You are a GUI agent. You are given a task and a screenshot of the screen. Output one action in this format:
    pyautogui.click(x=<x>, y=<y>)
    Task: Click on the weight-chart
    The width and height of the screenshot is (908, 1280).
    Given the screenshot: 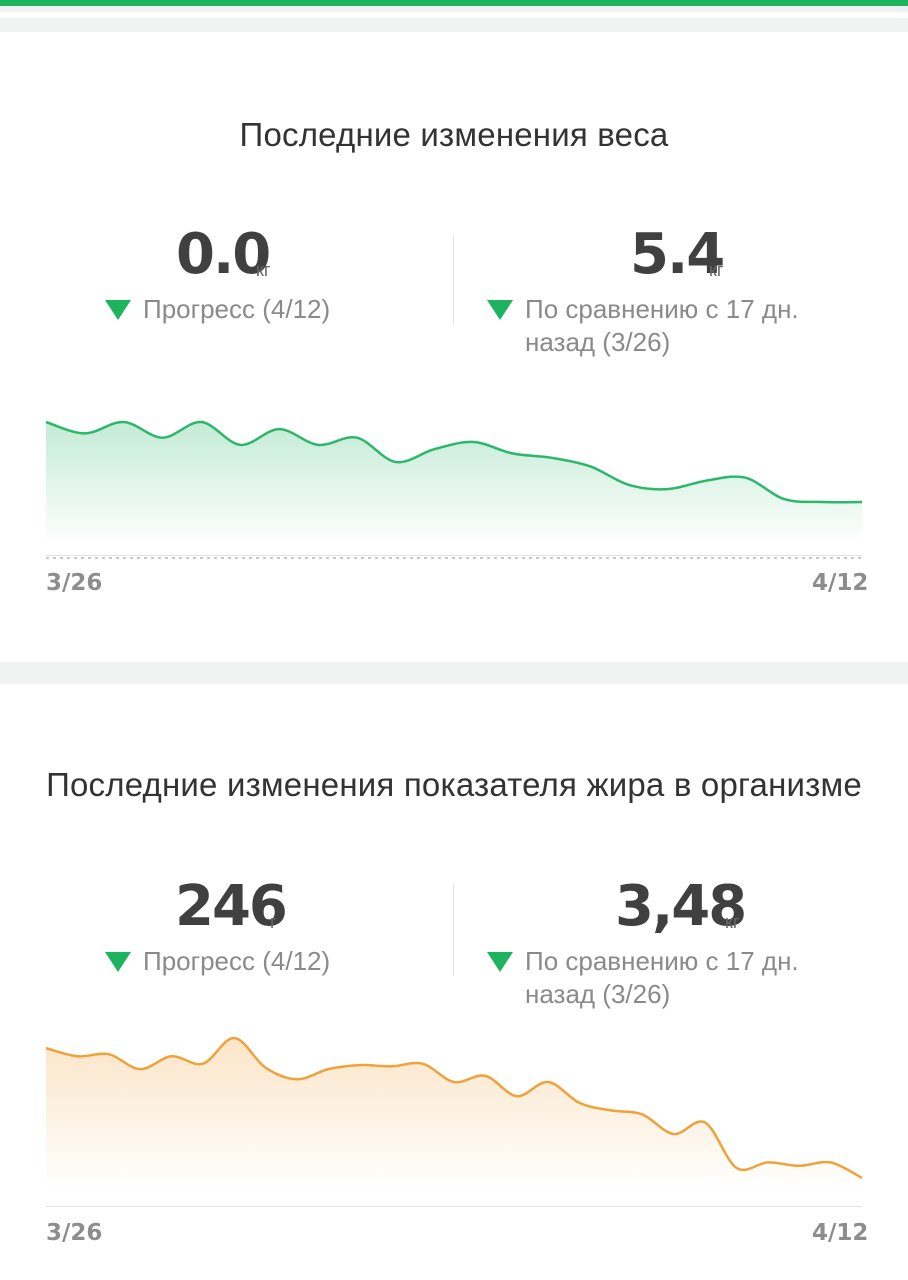 What is the action you would take?
    pyautogui.click(x=454, y=489)
    